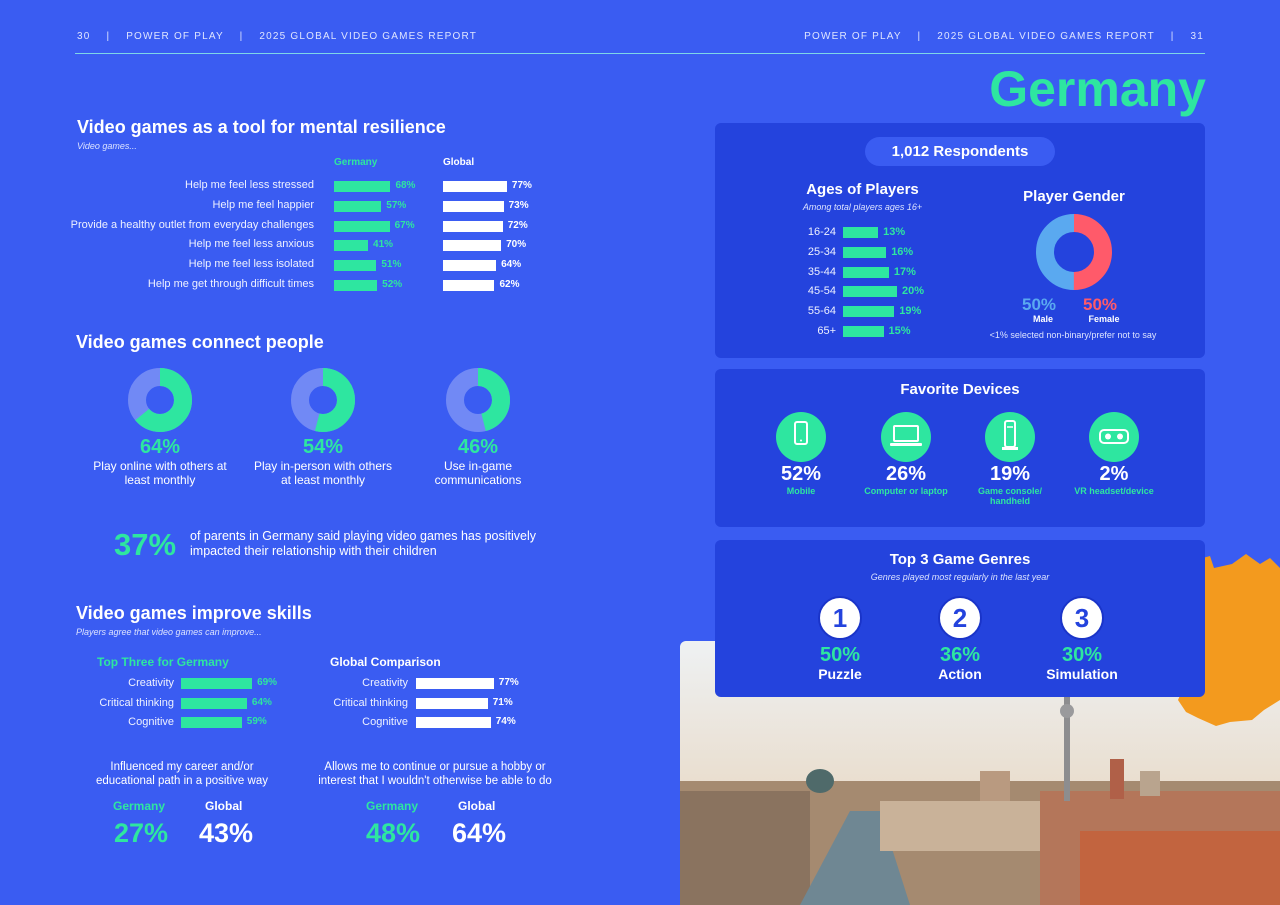 This screenshot has height=905, width=1280. What do you see at coordinates (960, 618) in the screenshot?
I see `genre-rank-badge: 2` at bounding box center [960, 618].